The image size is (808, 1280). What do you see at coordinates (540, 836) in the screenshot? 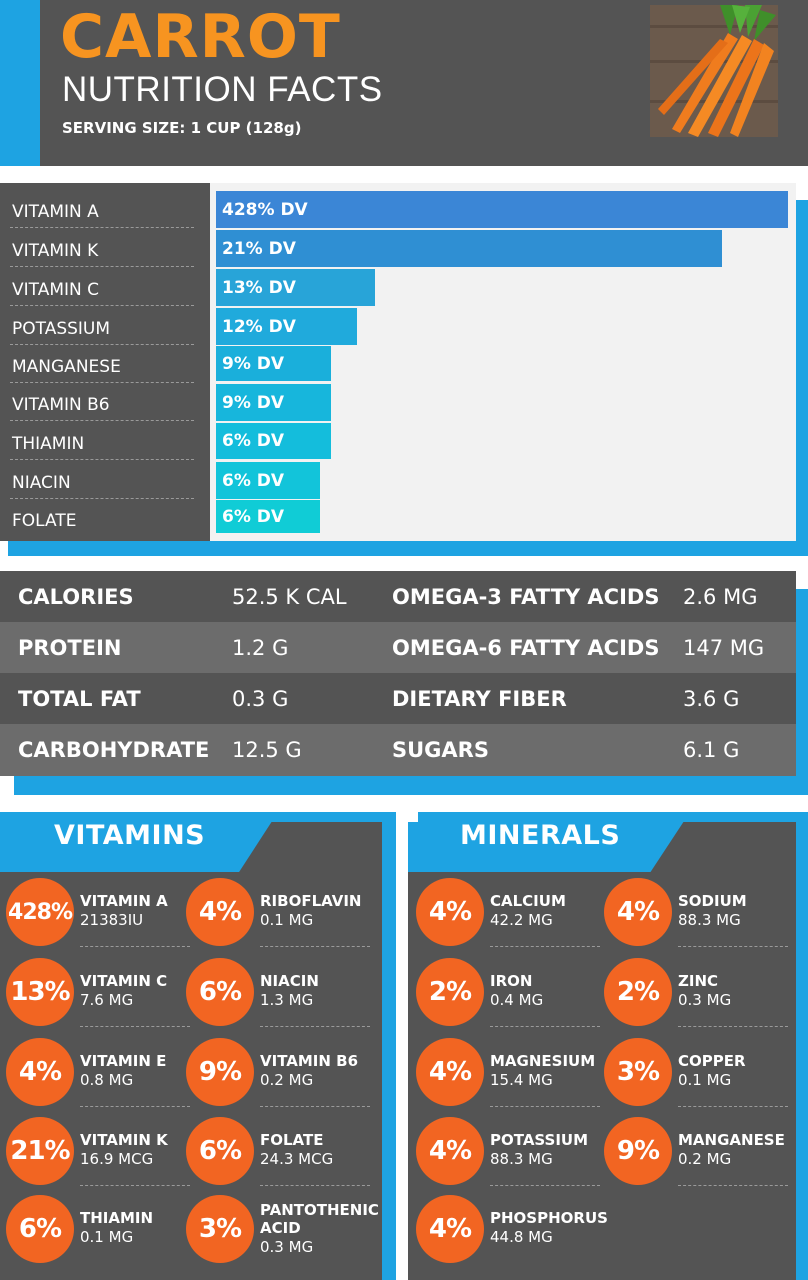
I see `minerals-title: MINERALS` at bounding box center [540, 836].